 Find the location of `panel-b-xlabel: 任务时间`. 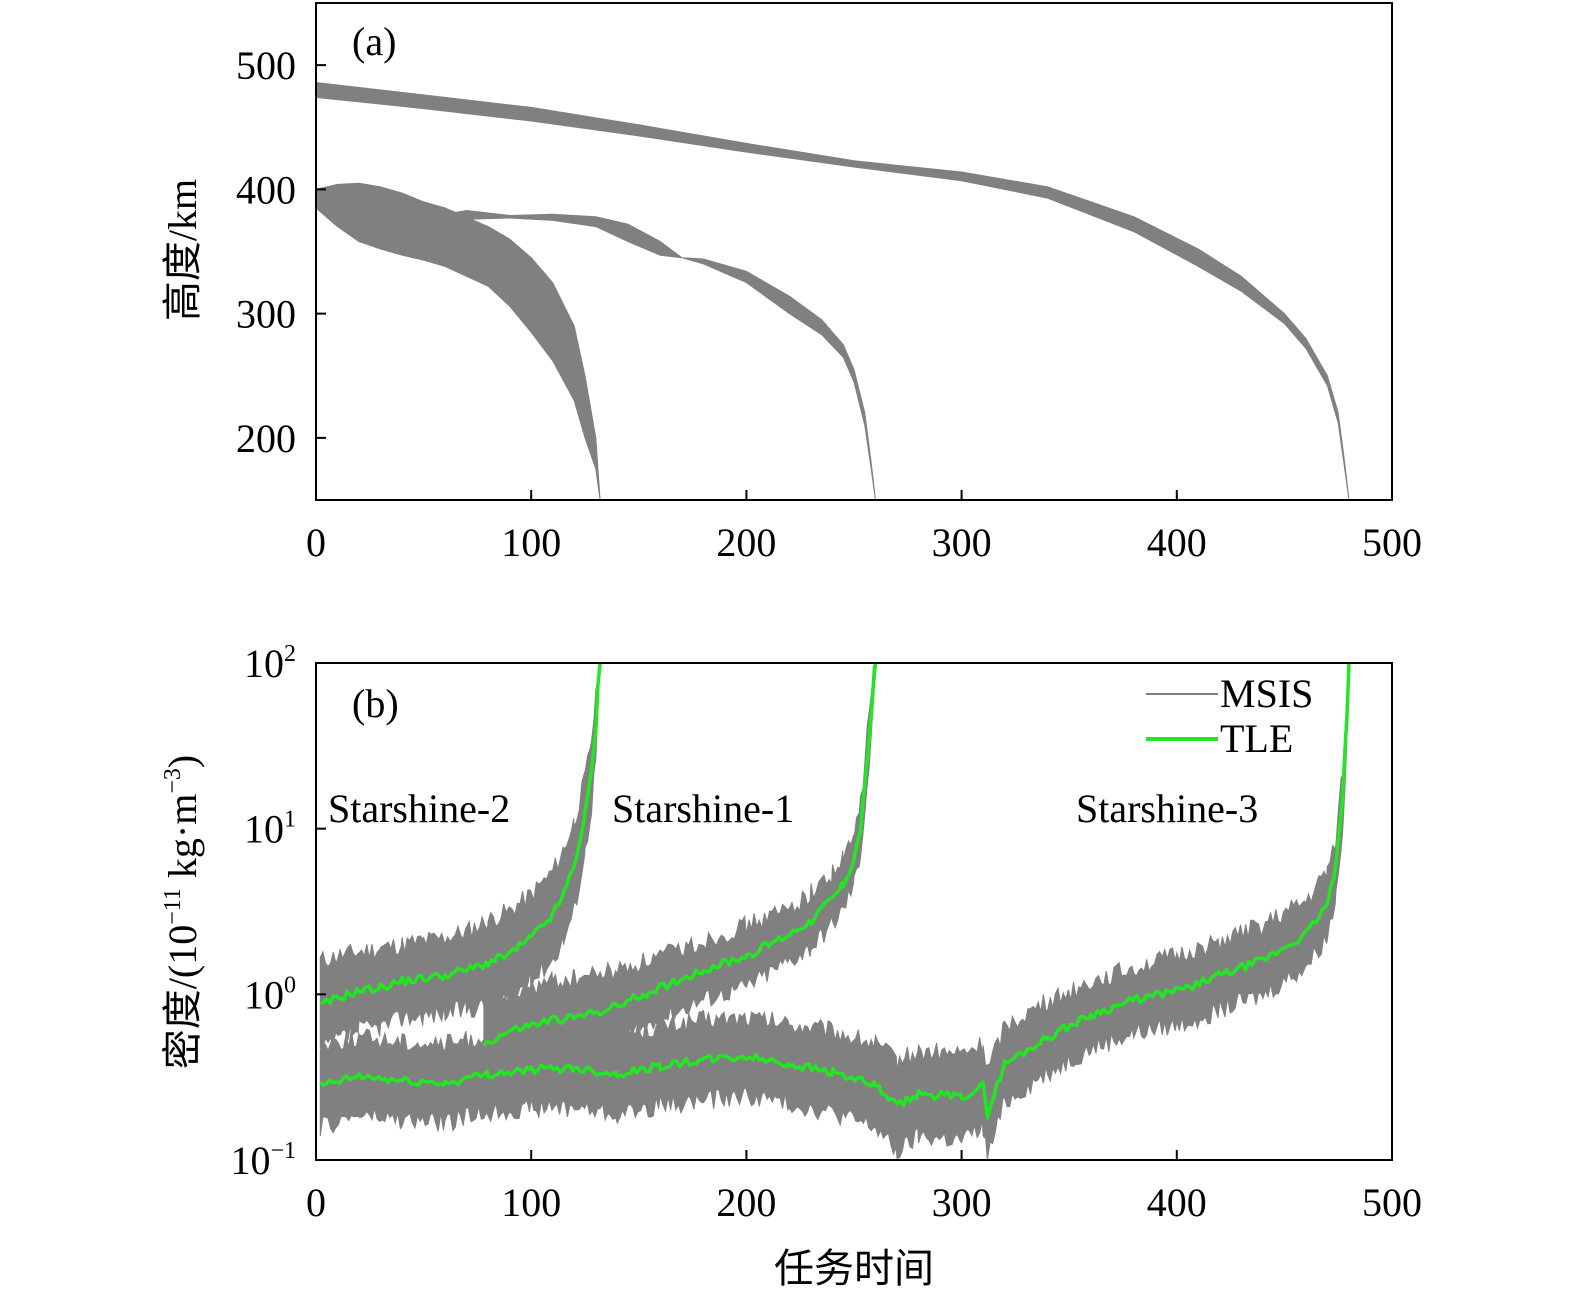

panel-b-xlabel: 任务时间 is located at coordinates (854, 1268).